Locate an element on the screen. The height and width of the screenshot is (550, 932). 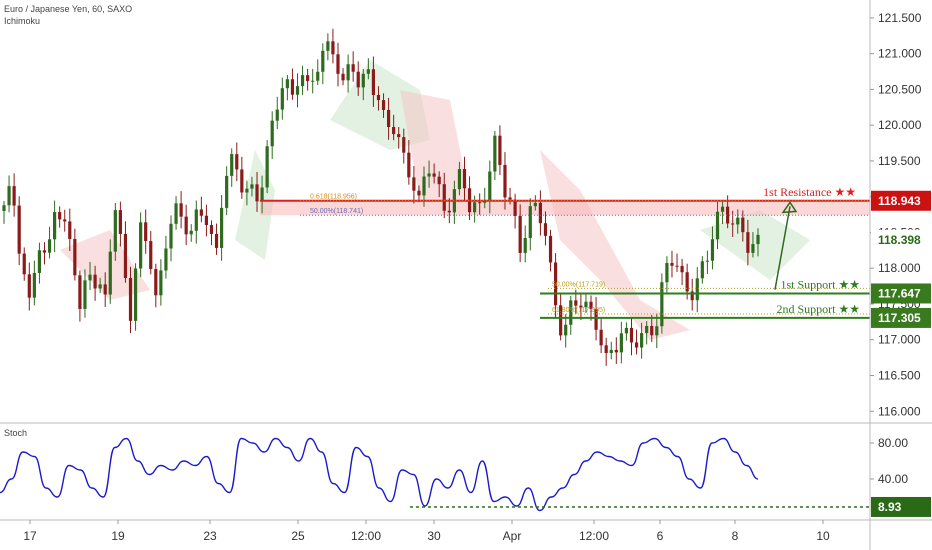
stoch-panel: 80.00 40.00 8.93 is located at coordinates (465, 476).